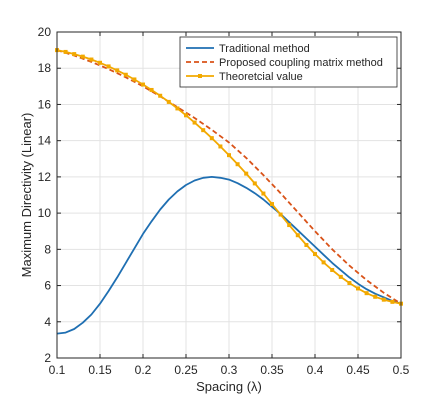 The width and height of the screenshot is (443, 403). I want to click on y-tick-label: 2, so click(47, 358).